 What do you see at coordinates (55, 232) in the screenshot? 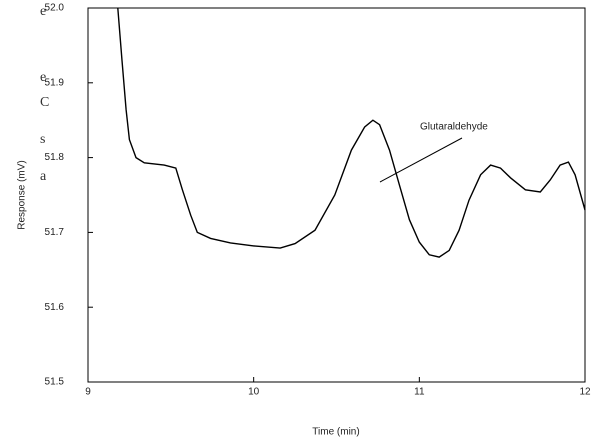
I see `y-tick-label: 51.7` at bounding box center [55, 232].